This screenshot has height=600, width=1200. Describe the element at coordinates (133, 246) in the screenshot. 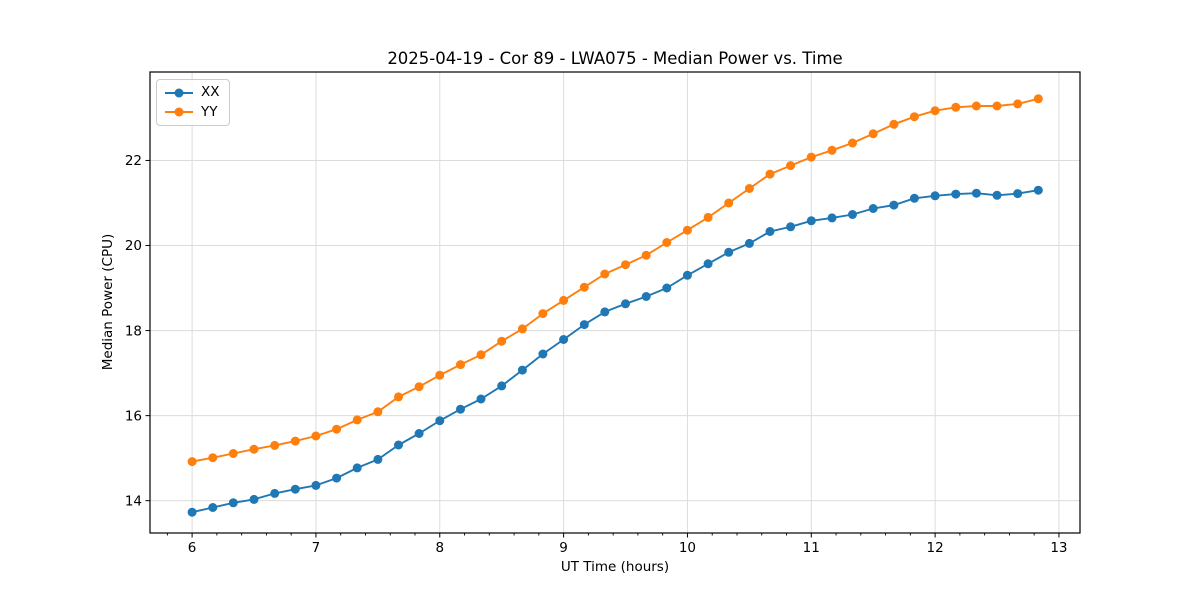

I see `y-tick-label: 20` at that location.